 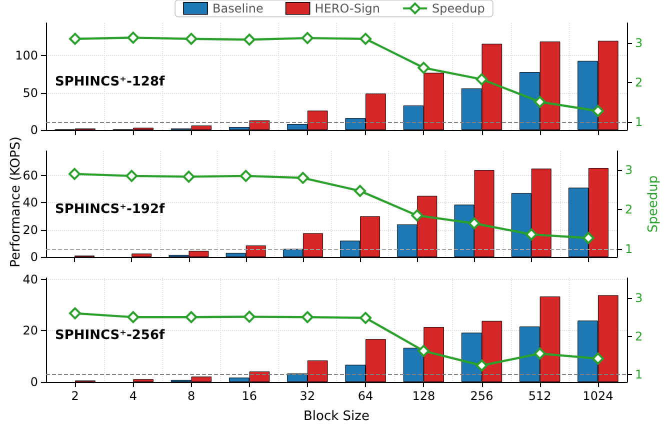 I want to click on y-tick-label: 60, so click(x=30, y=175).